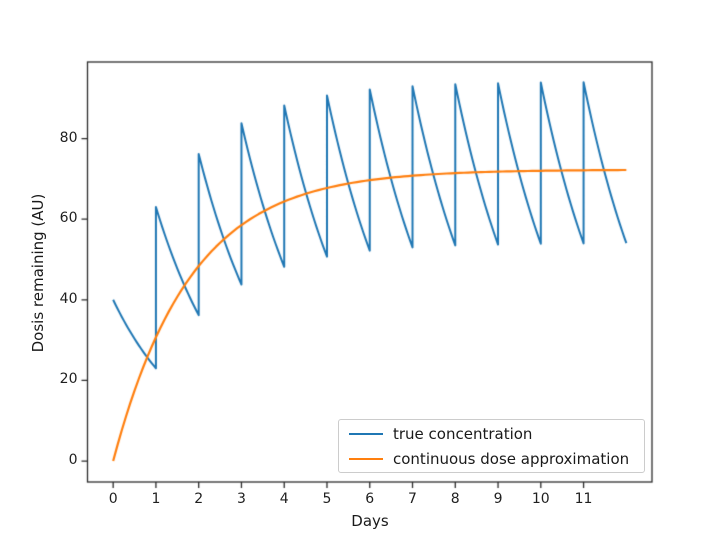 The image size is (720, 541). What do you see at coordinates (73, 460) in the screenshot?
I see `y-tick-label: 0` at bounding box center [73, 460].